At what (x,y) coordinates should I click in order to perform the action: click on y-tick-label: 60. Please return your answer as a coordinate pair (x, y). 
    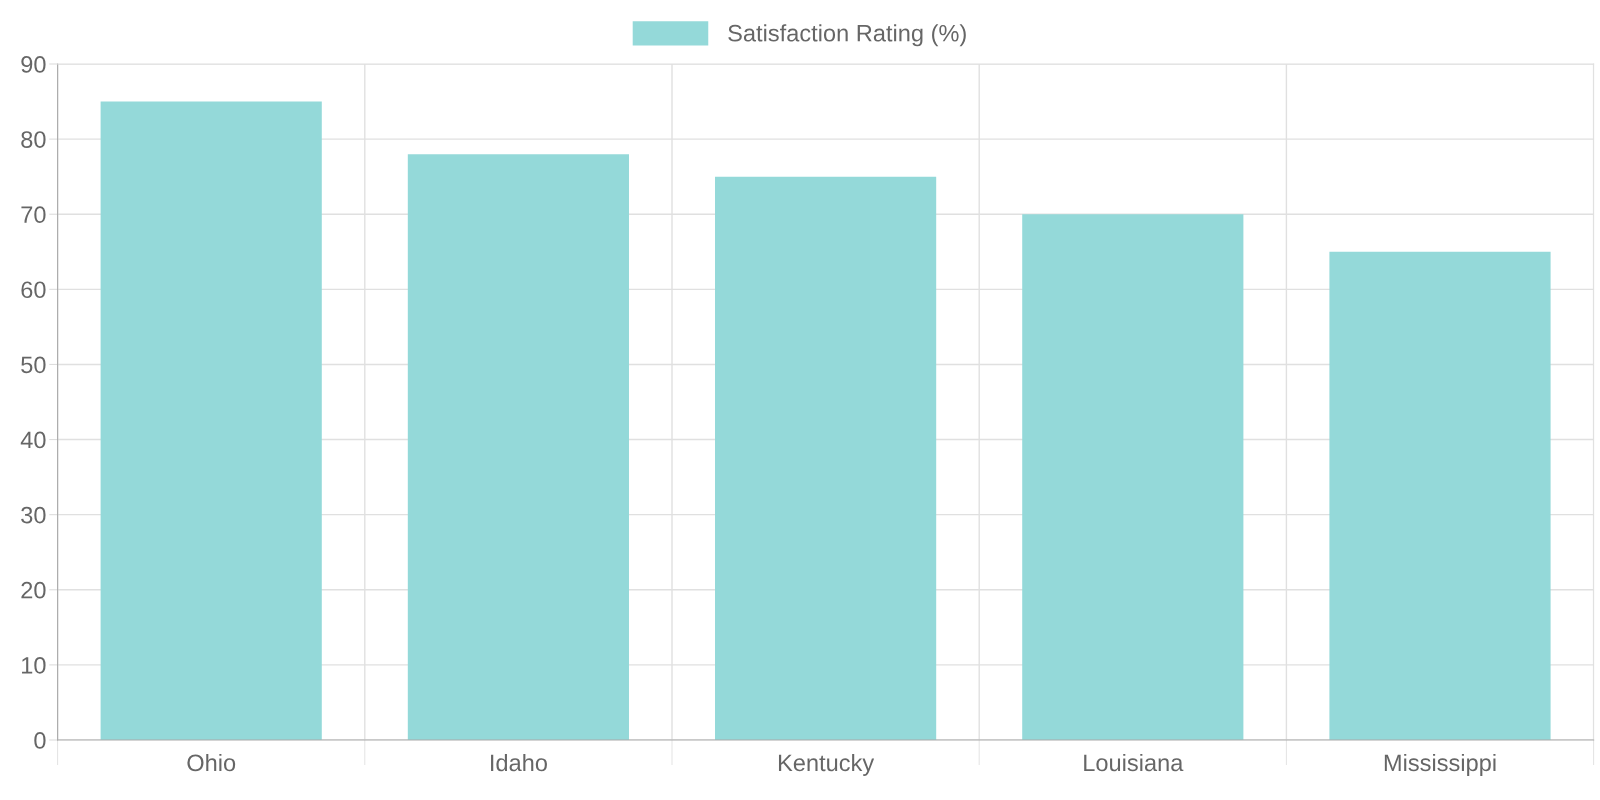
    Looking at the image, I should click on (33, 290).